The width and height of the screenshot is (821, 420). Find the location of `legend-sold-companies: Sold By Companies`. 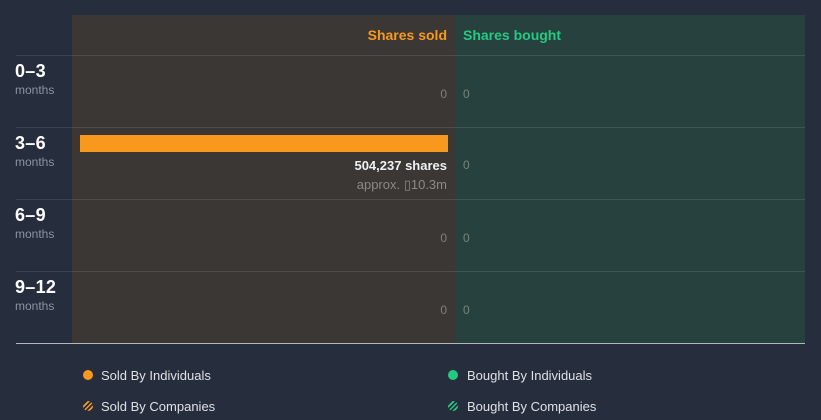

legend-sold-companies: Sold By Companies is located at coordinates (158, 406).